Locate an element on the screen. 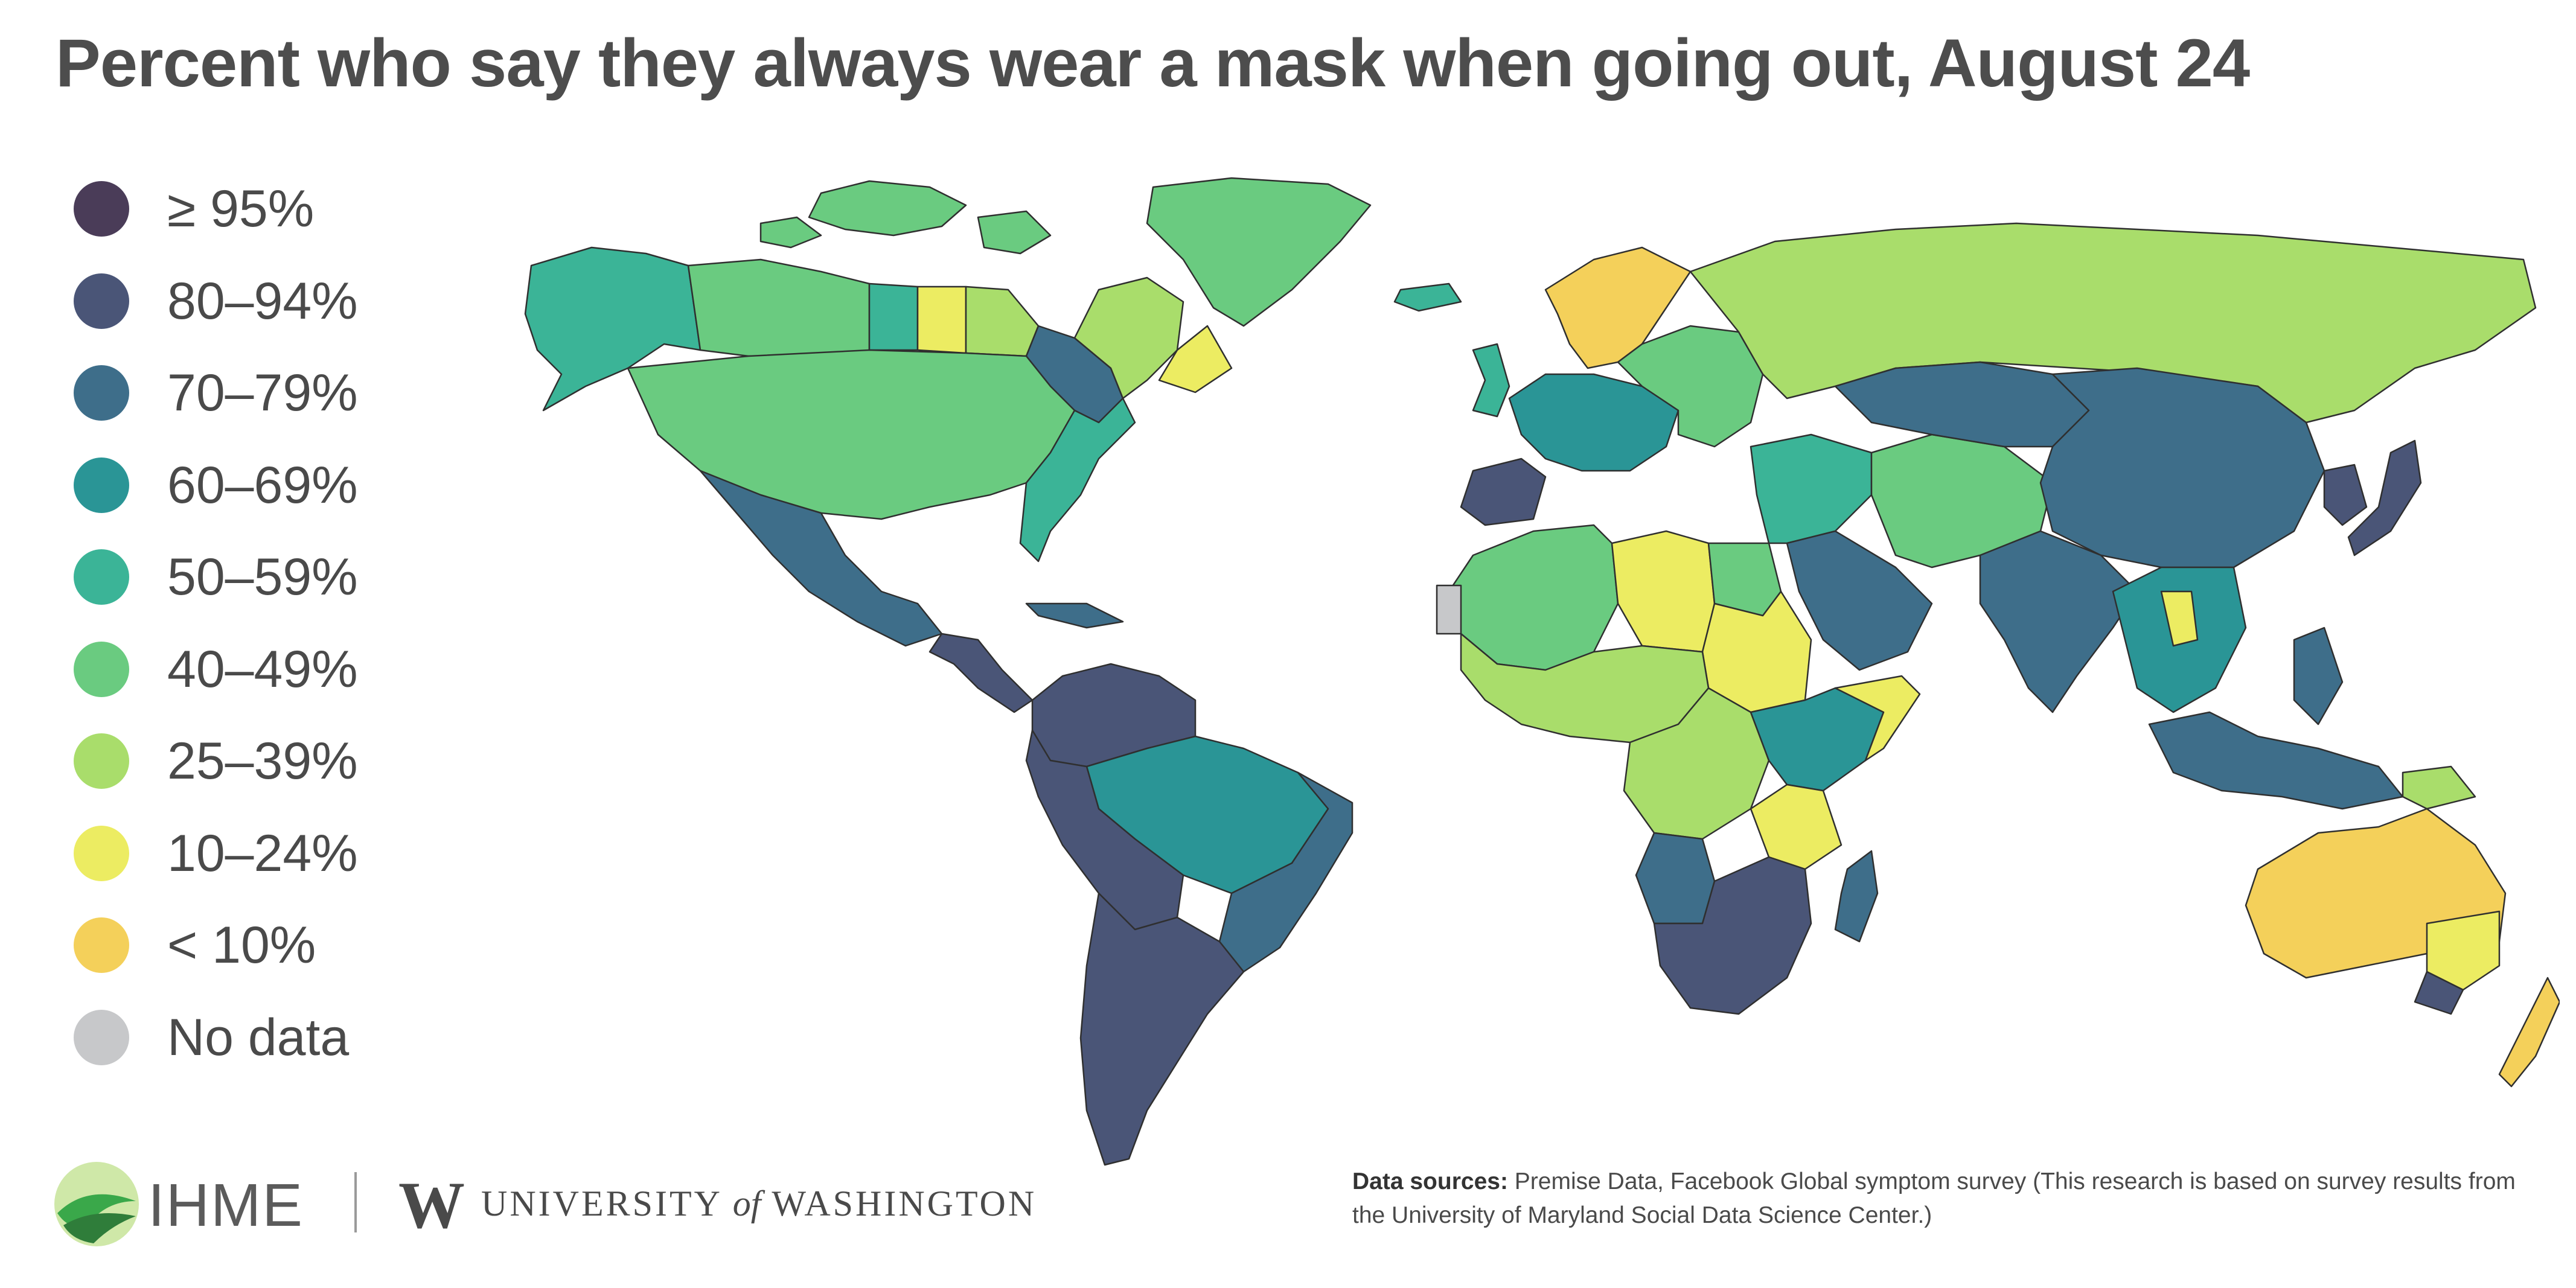 The height and width of the screenshot is (1288, 2576). region-usa is located at coordinates (852, 434).